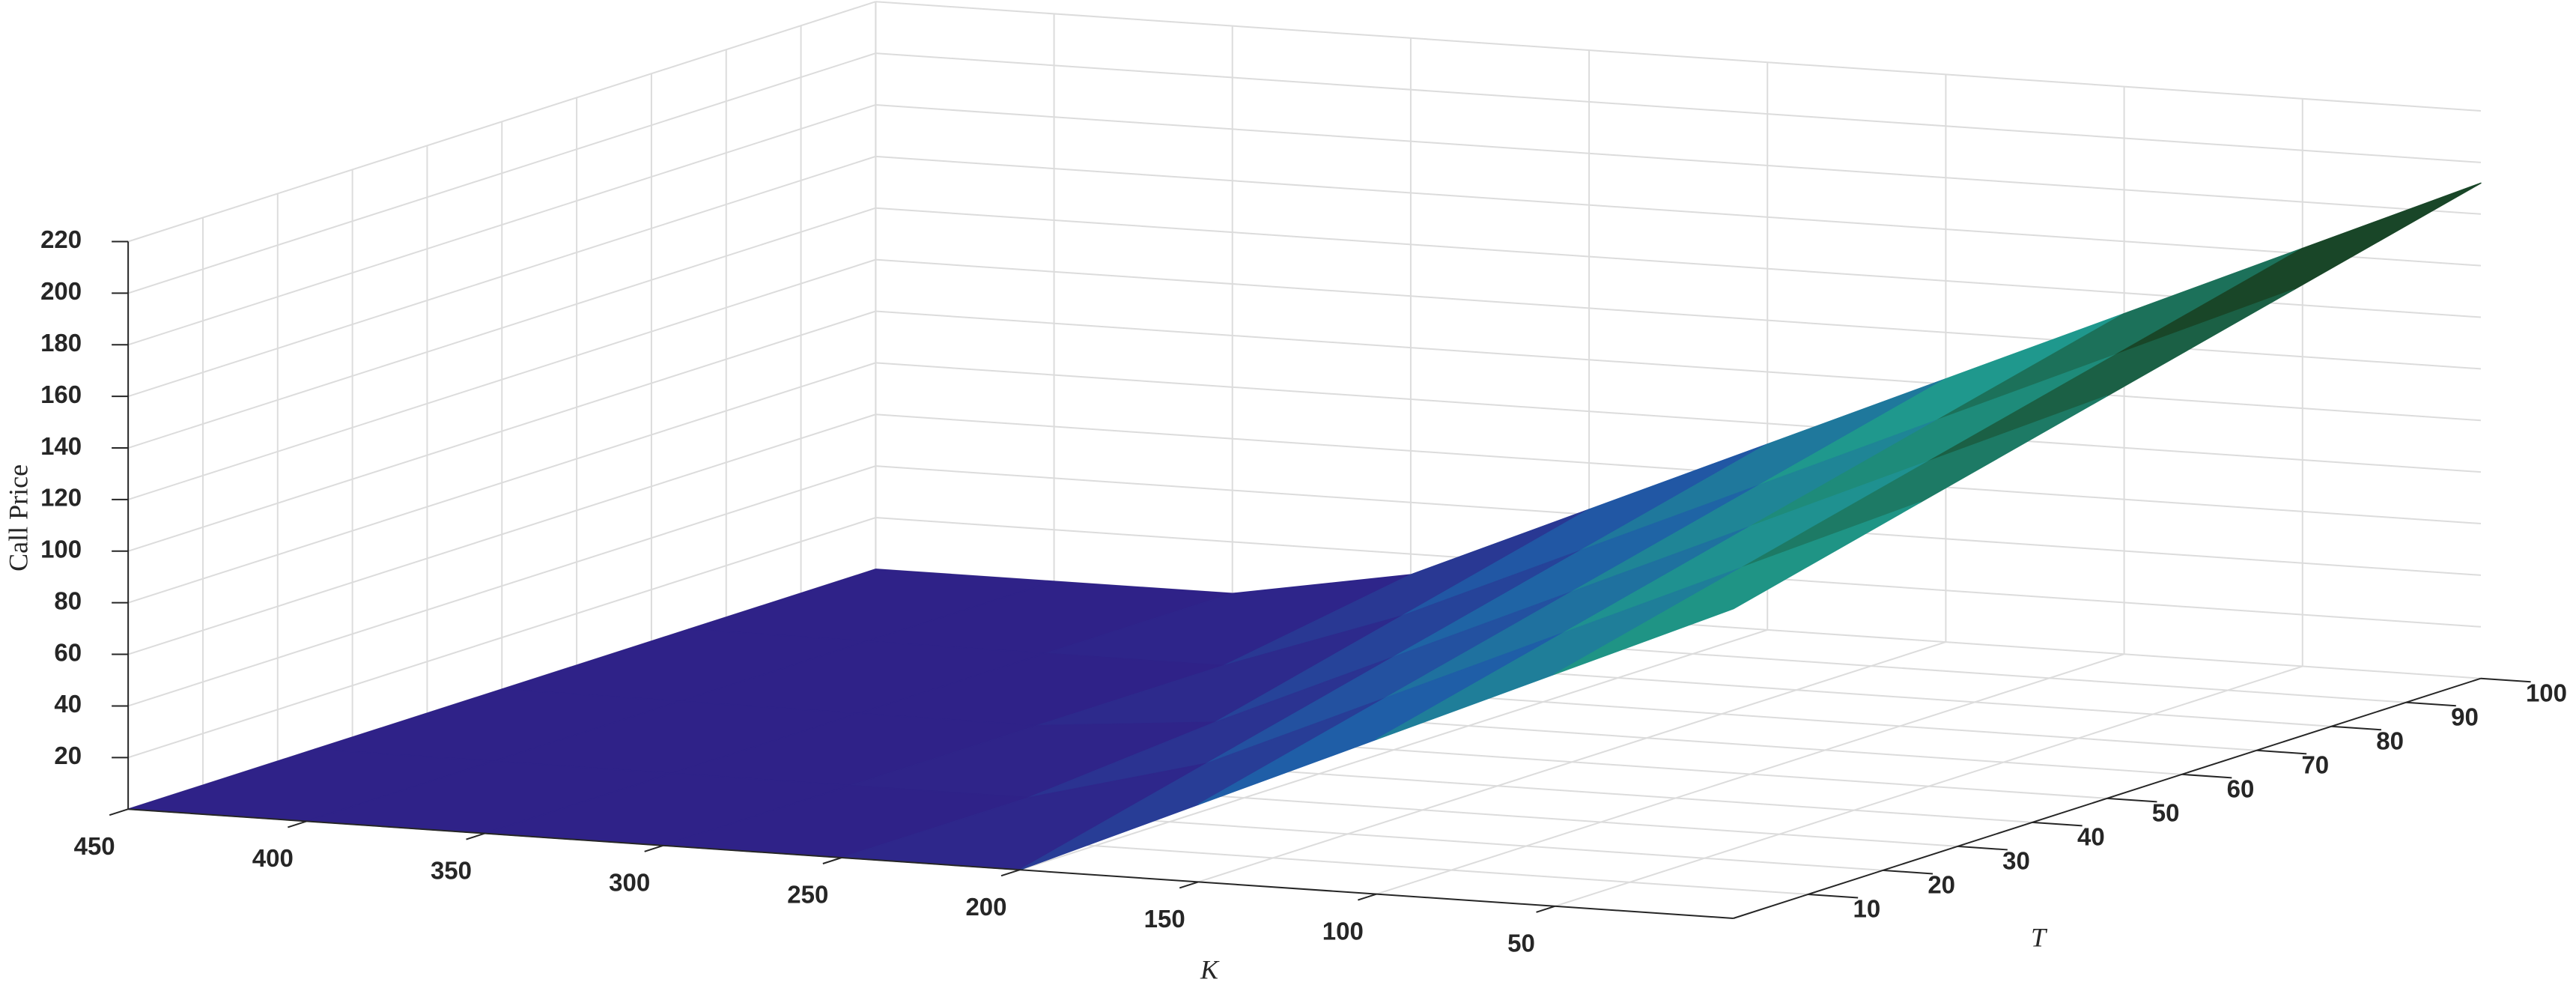 This screenshot has height=991, width=2576. Describe the element at coordinates (1164, 919) in the screenshot. I see `x-tick-label: 150` at that location.